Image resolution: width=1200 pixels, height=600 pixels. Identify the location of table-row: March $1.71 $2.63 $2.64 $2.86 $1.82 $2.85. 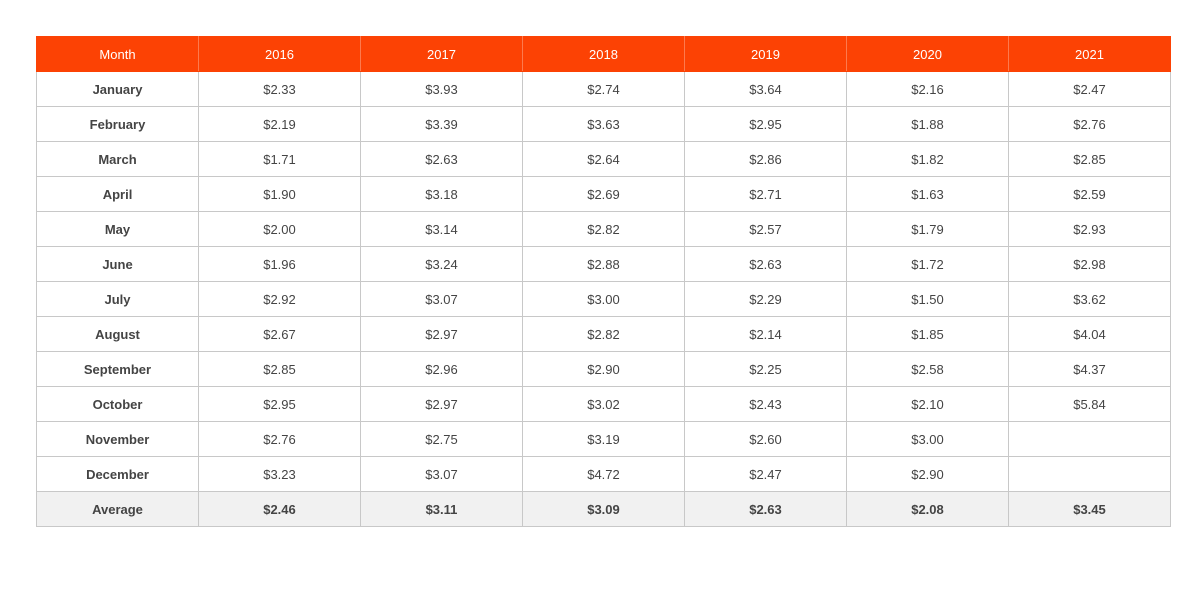
(603, 159).